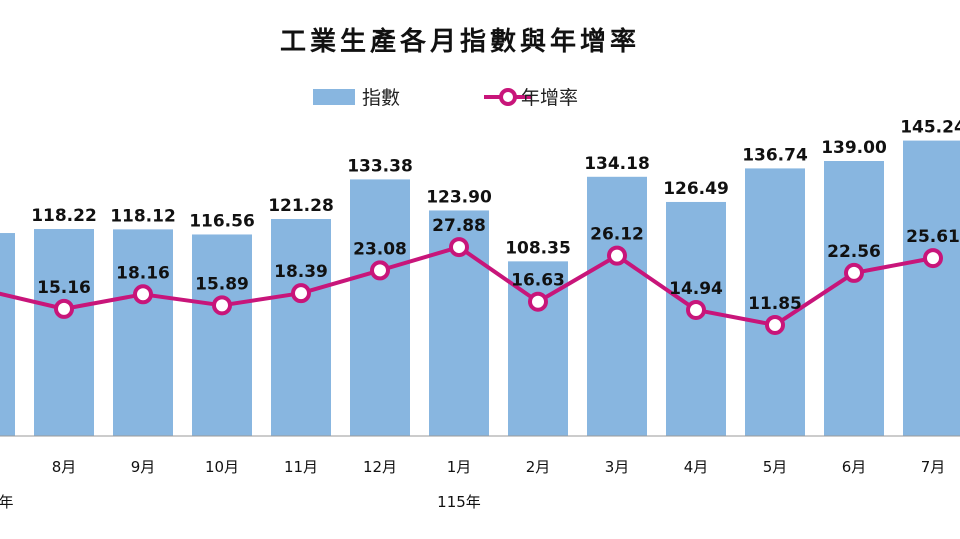 This screenshot has width=960, height=539. Describe the element at coordinates (301, 272) in the screenshot. I see `rate-value-label: 18.39` at that location.